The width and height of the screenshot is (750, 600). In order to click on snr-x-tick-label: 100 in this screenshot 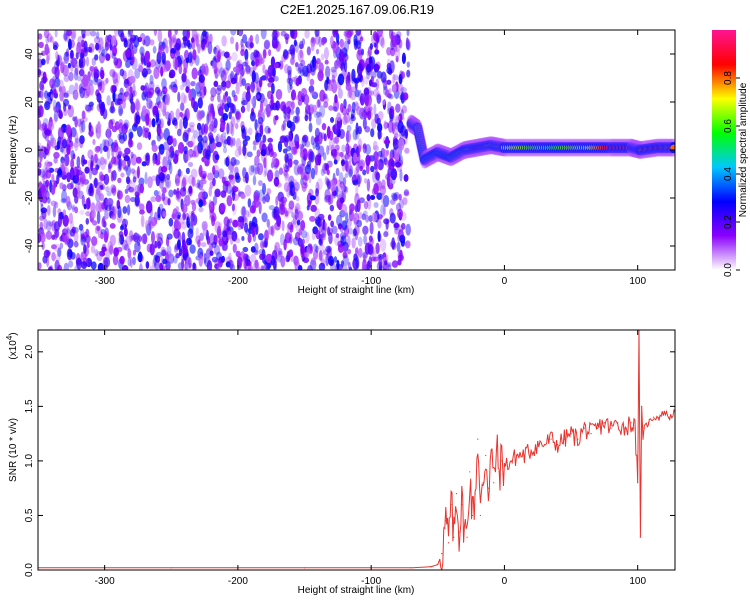, I will do `click(637, 581)`.